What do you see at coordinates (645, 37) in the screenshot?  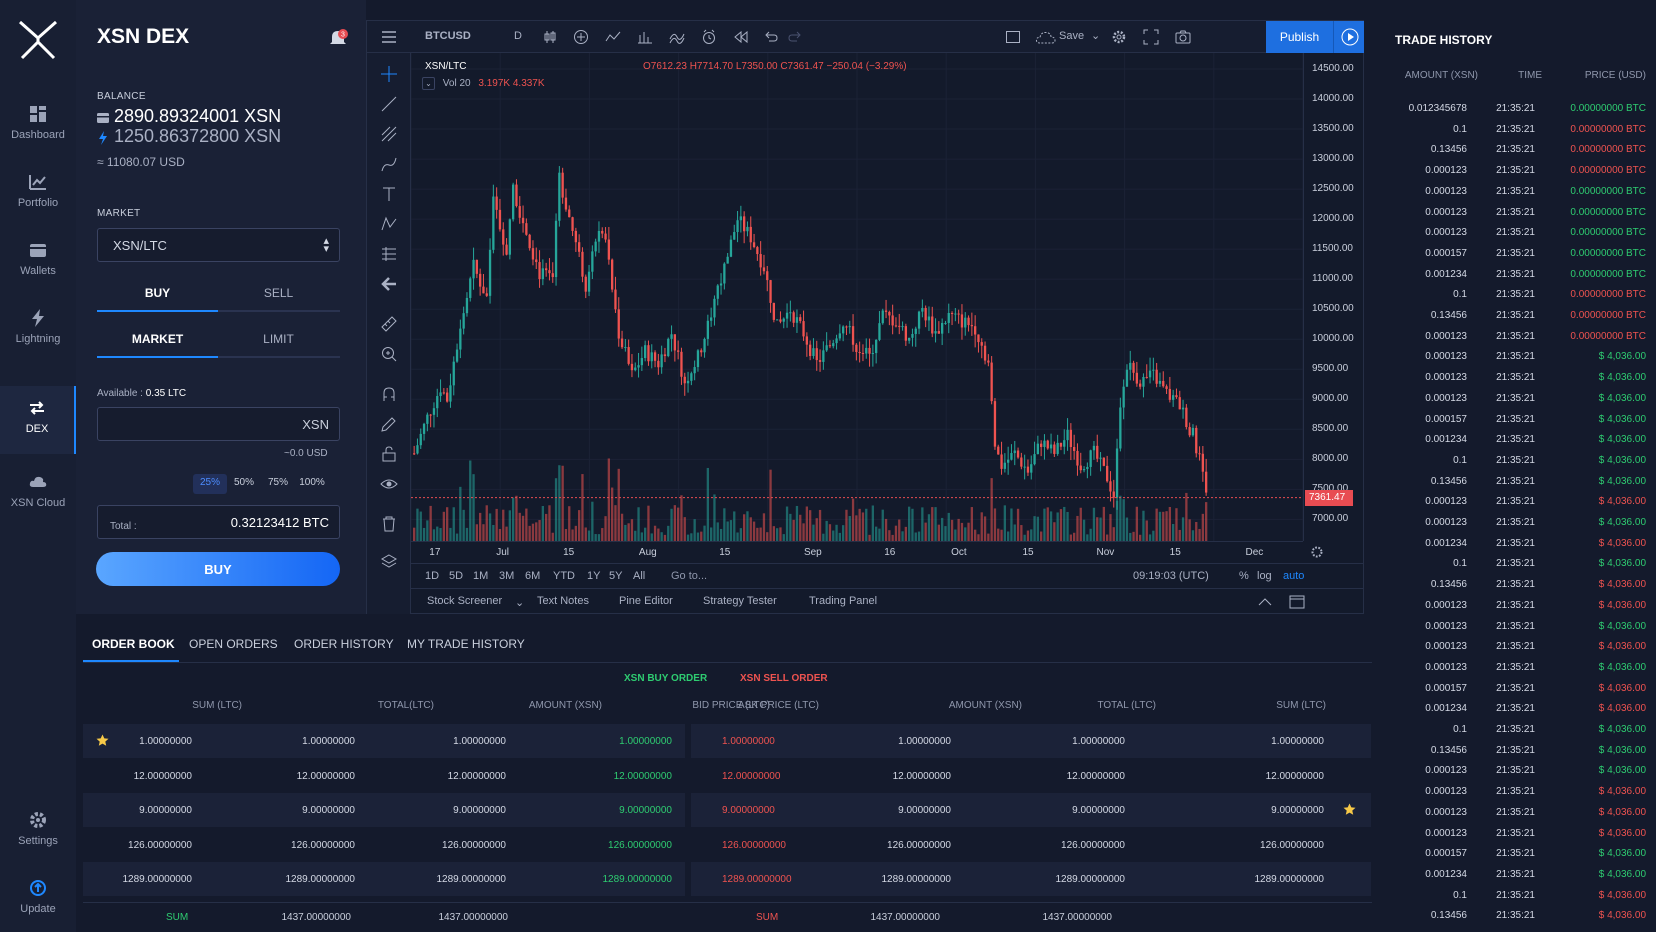 I see `templates-icon` at bounding box center [645, 37].